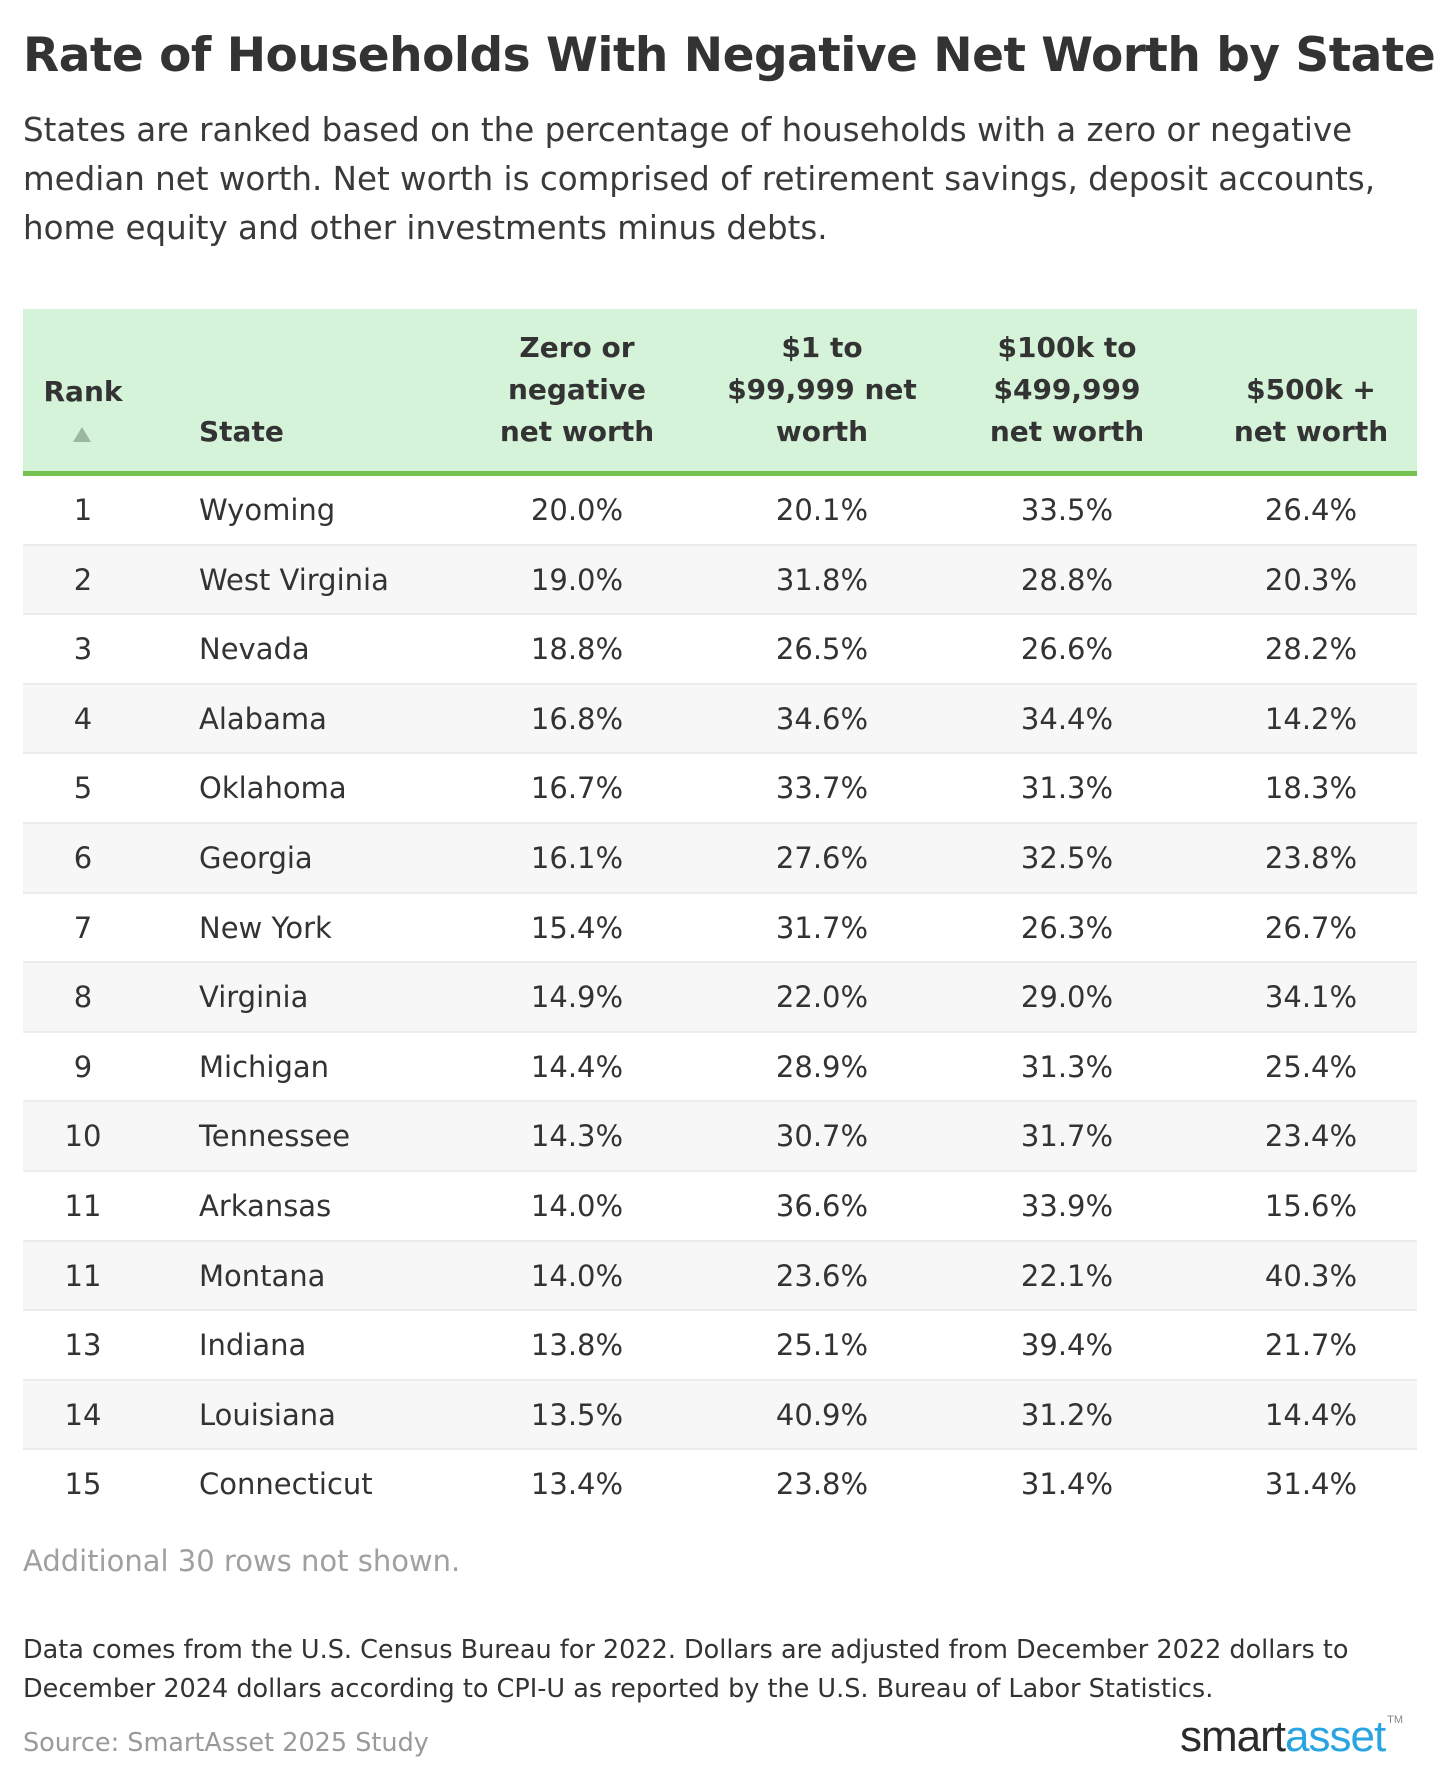 This screenshot has height=1786, width=1440. I want to click on cell-zero-or-negative: 16.8%, so click(577, 718).